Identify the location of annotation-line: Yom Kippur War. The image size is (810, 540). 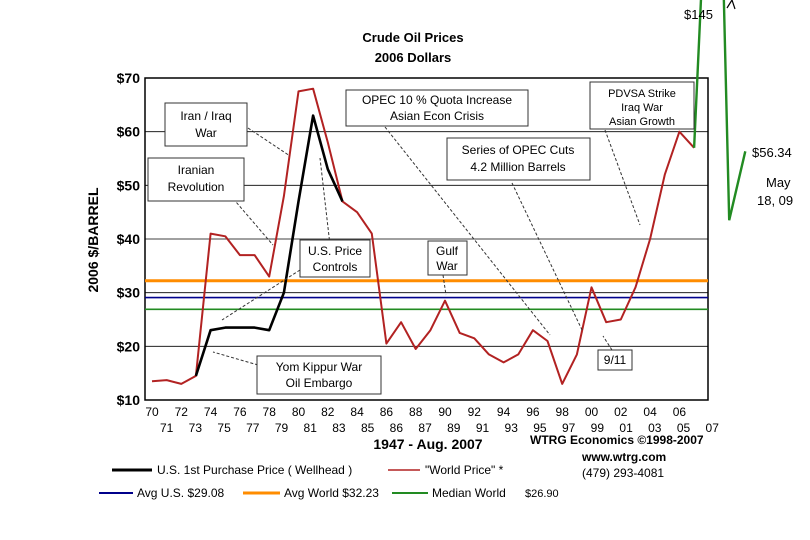
(319, 367).